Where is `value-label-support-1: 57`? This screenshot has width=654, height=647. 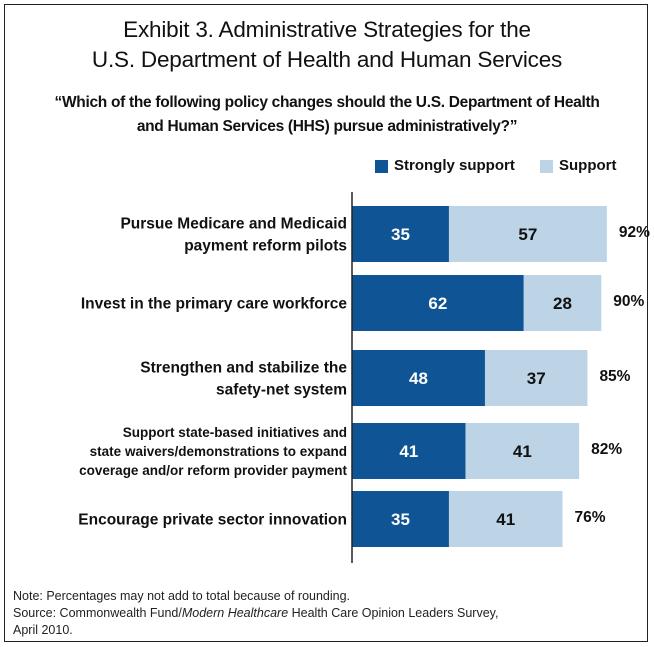
value-label-support-1: 57 is located at coordinates (527, 234).